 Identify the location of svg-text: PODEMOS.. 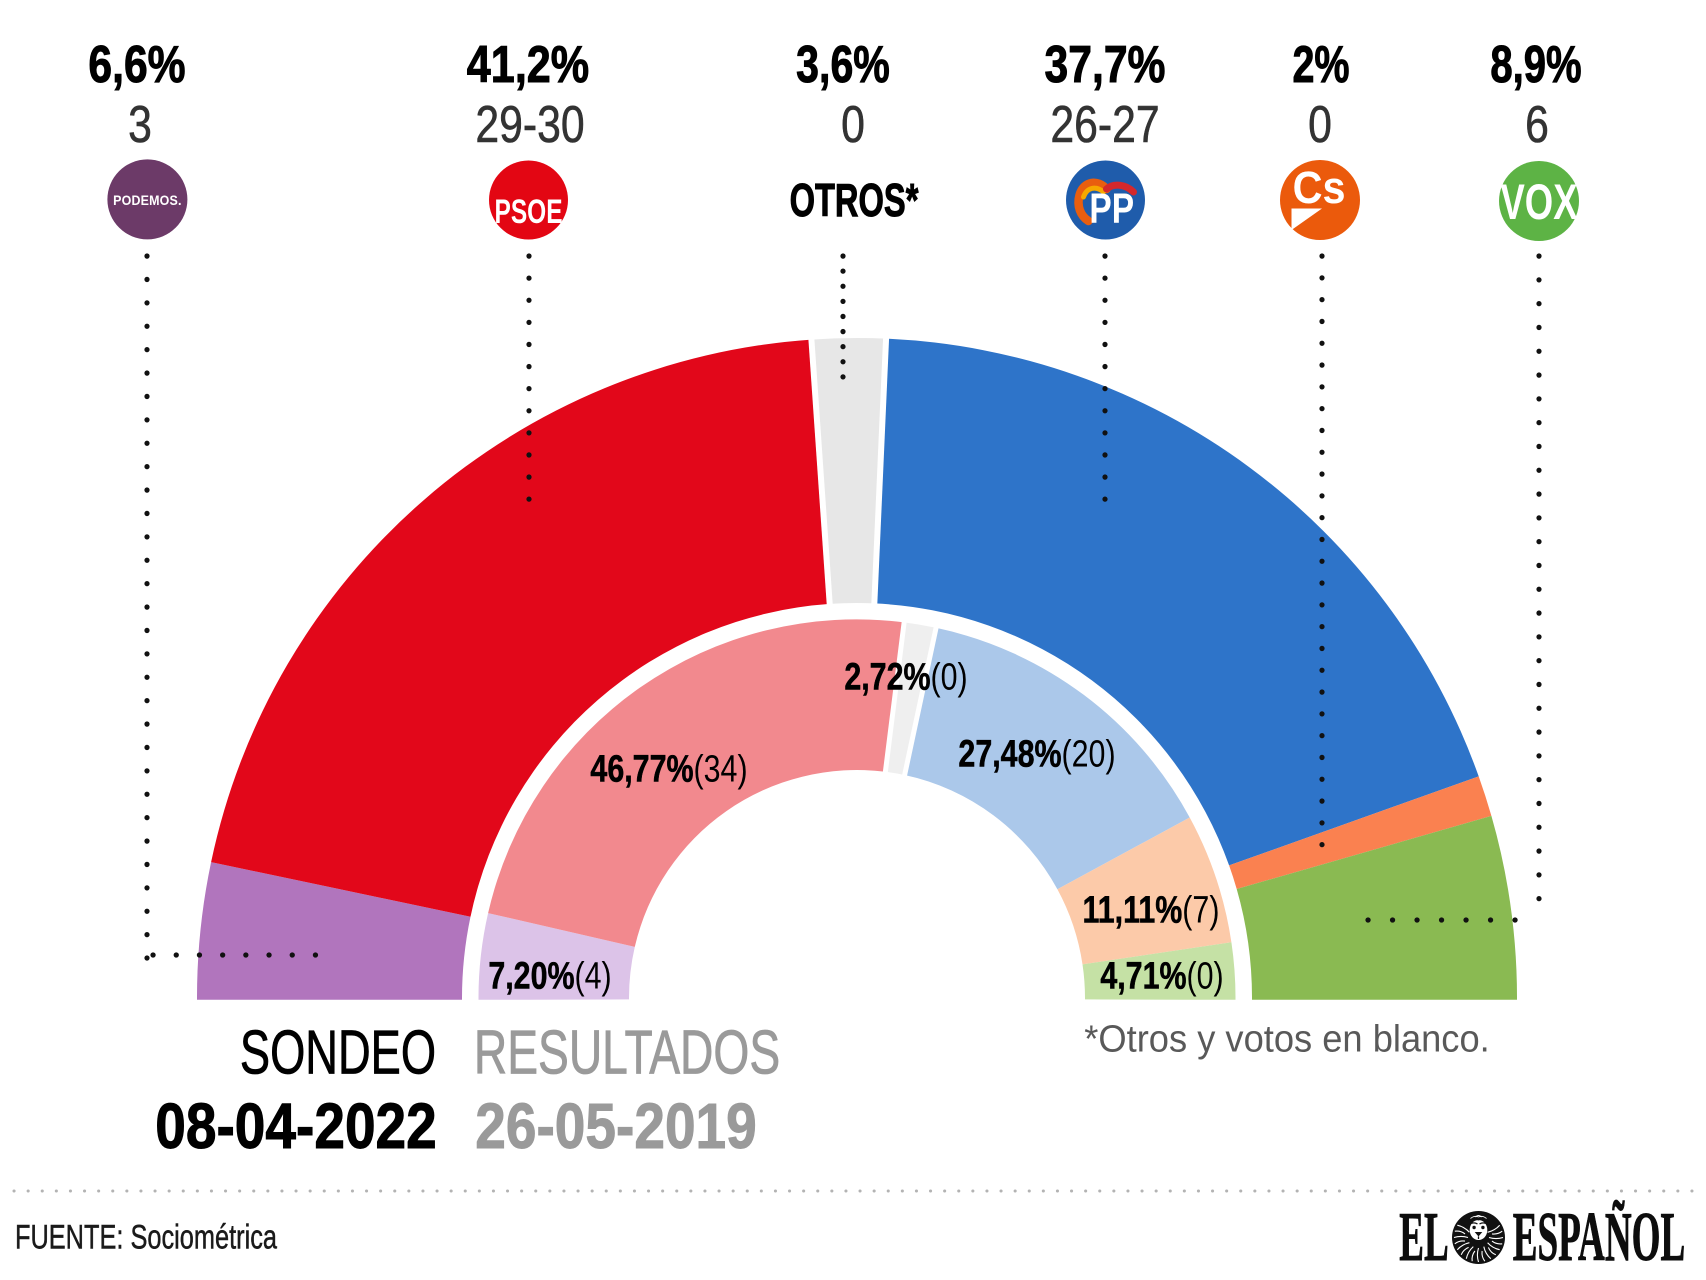
(147, 201).